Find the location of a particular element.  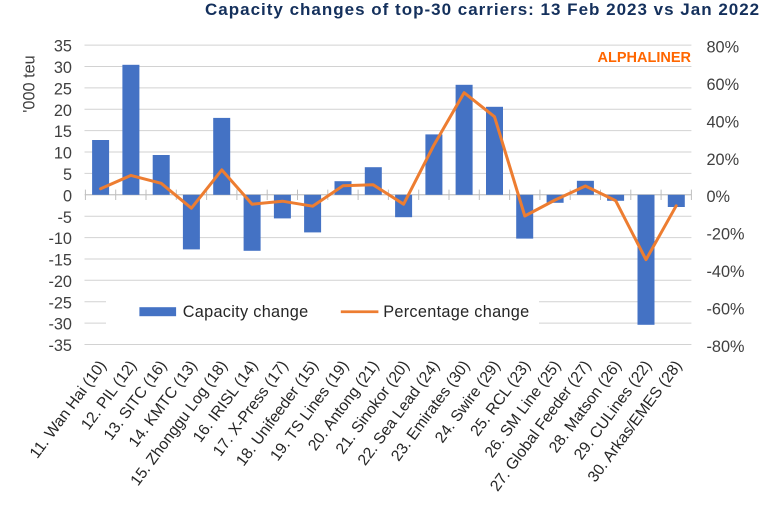

svg-text: Percentage change is located at coordinates (456, 312).